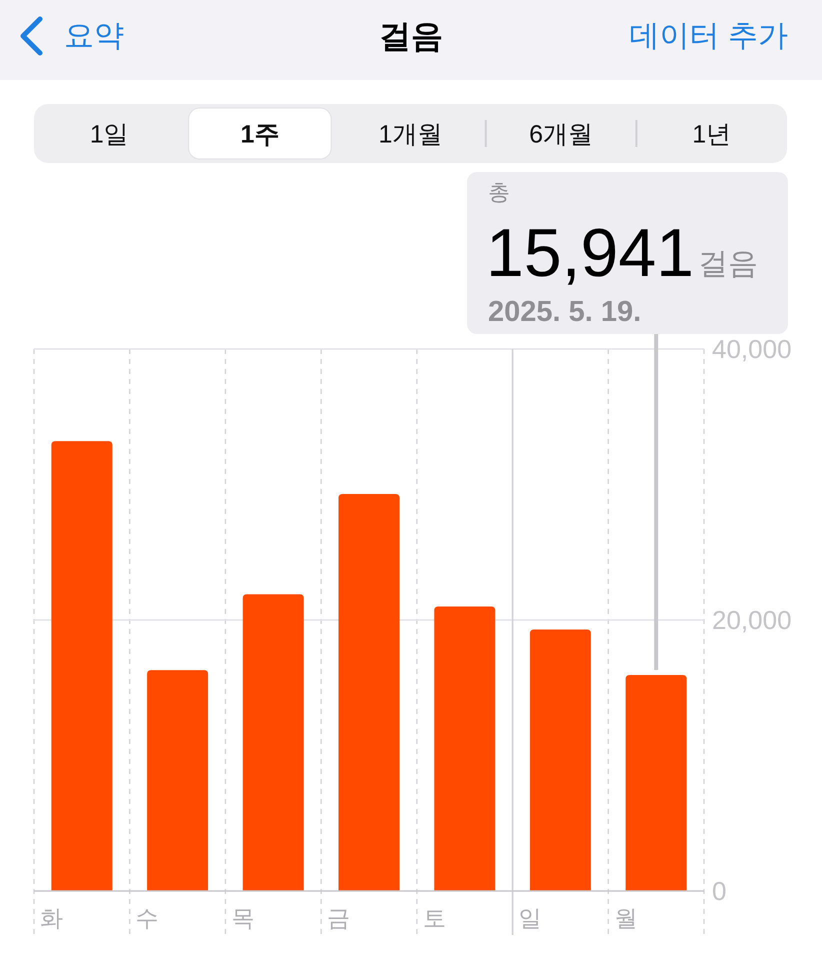  What do you see at coordinates (565, 312) in the screenshot?
I see `callout-date: 2025. 5. 19.` at bounding box center [565, 312].